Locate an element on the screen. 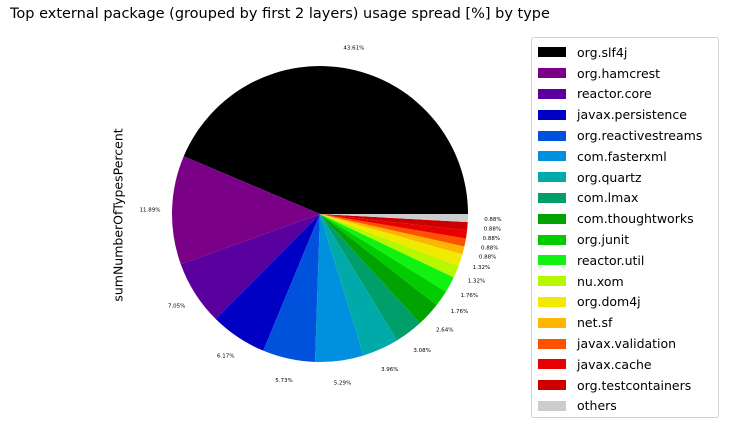  legend-item-org-slf4j: org.slf4j is located at coordinates (625, 52).